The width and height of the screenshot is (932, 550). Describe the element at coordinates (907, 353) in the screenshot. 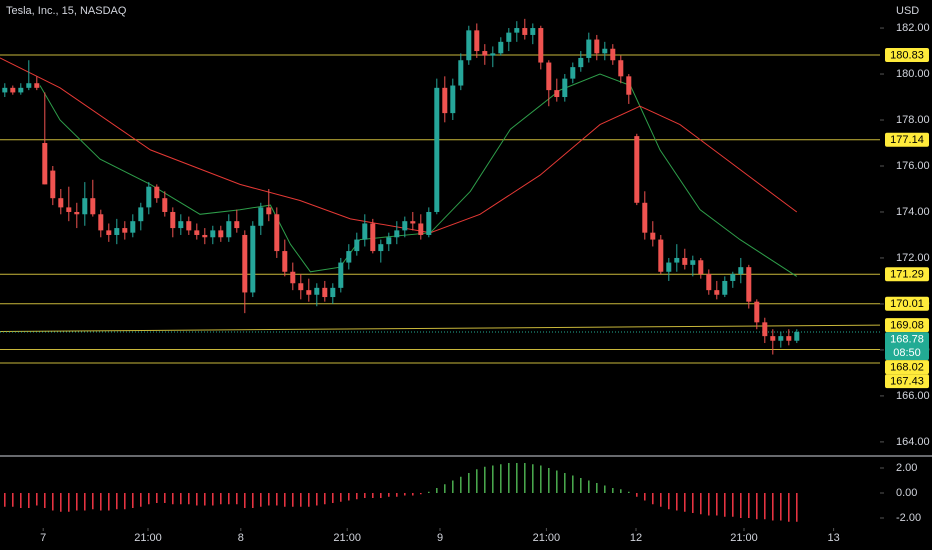

I see `countdown-label: 08:50` at that location.